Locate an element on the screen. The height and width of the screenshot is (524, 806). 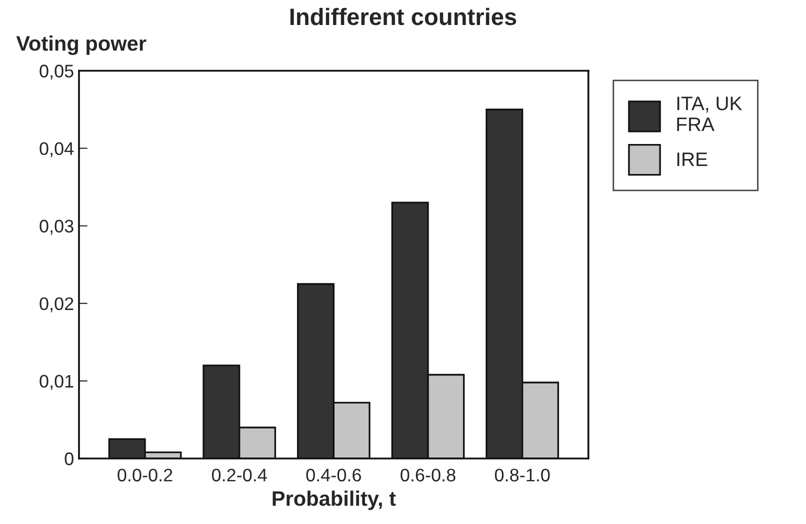
legend-label: IRE is located at coordinates (692, 159).